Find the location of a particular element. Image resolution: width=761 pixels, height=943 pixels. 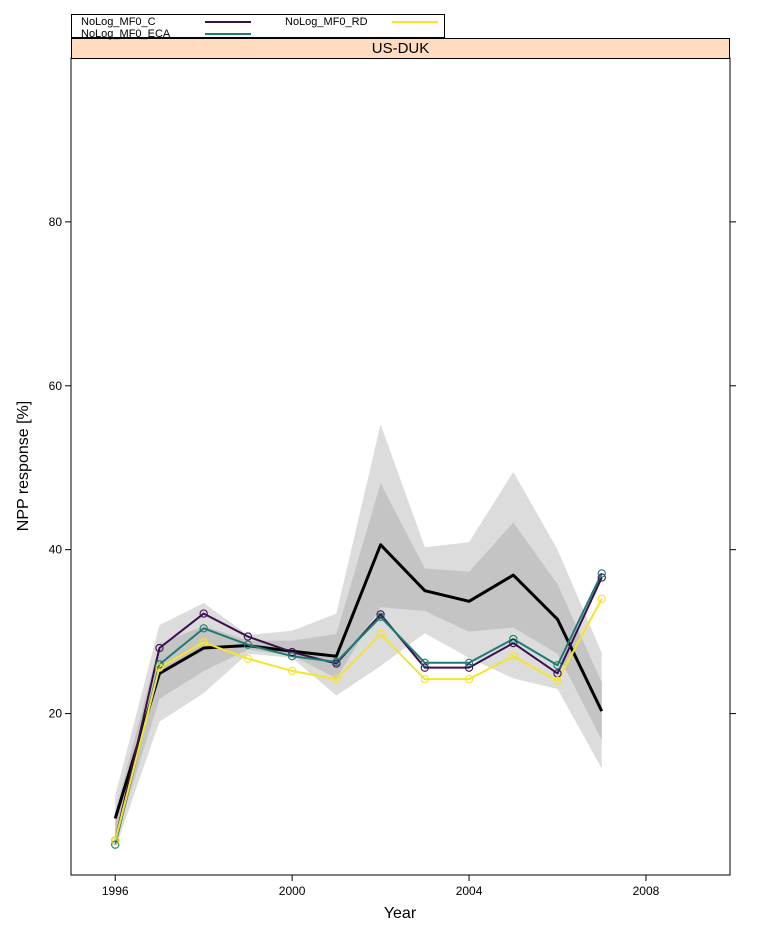

x-tick-label-1996: 1996 is located at coordinates (115, 891).